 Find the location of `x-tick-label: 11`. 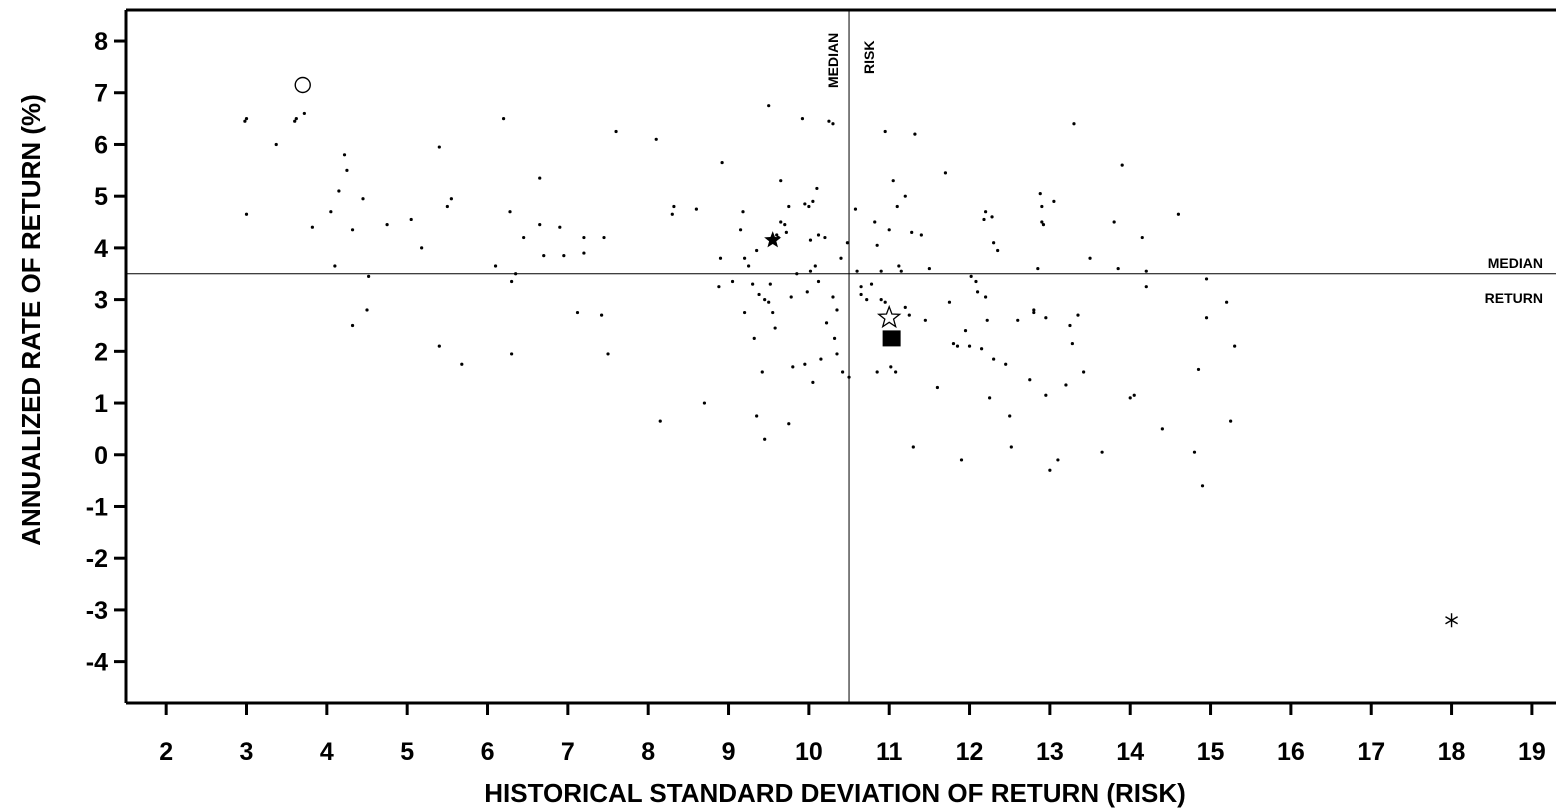

x-tick-label: 11 is located at coordinates (889, 752).